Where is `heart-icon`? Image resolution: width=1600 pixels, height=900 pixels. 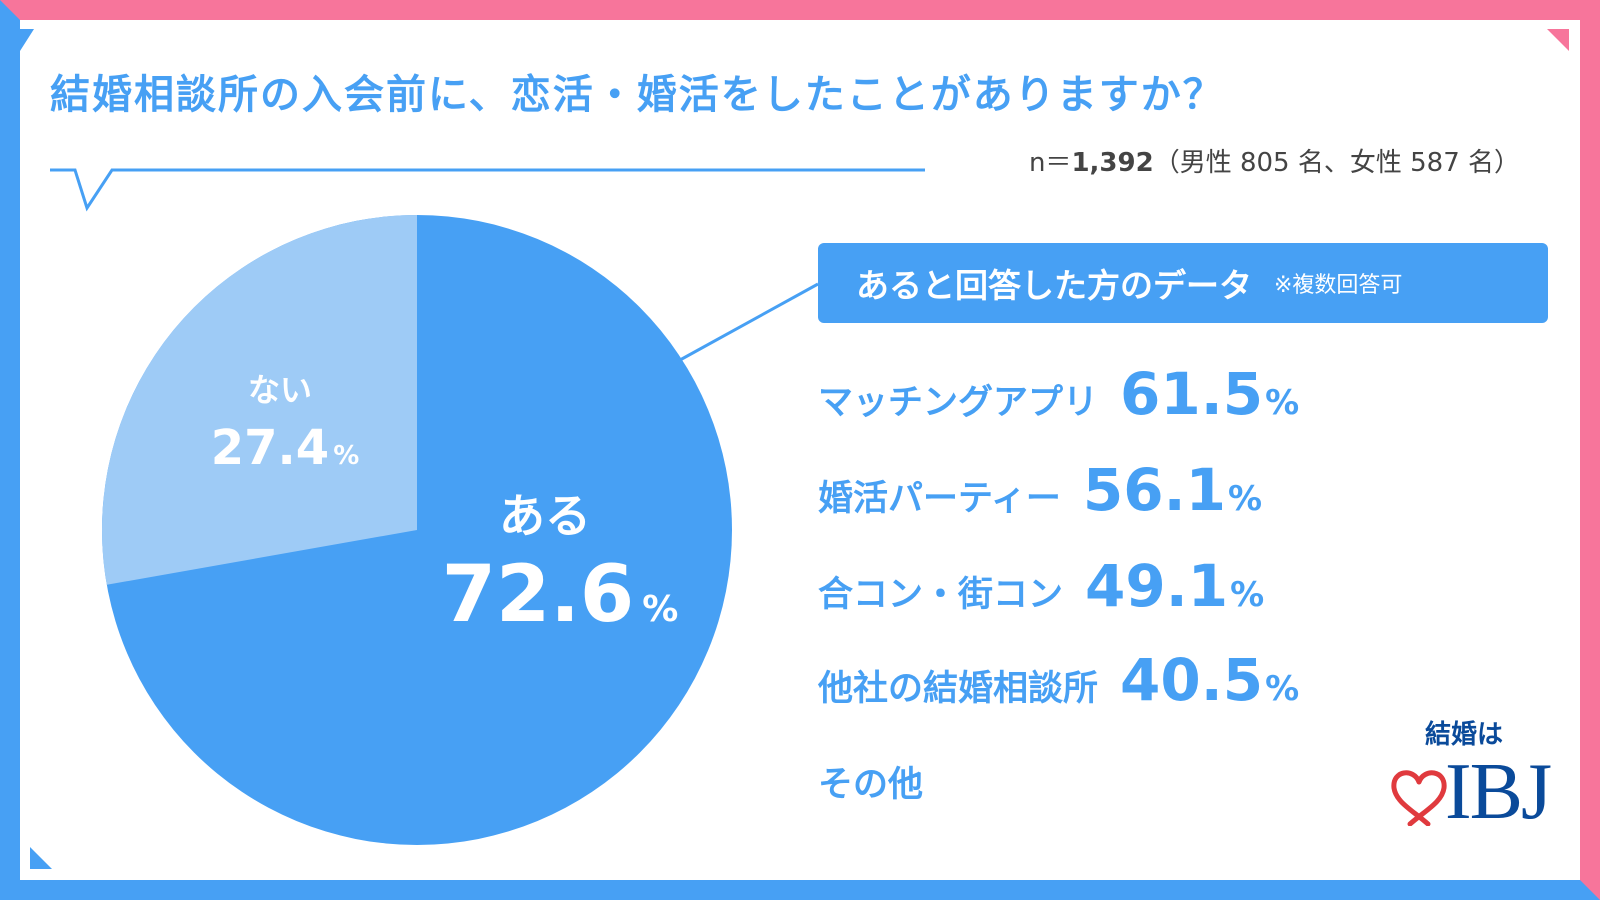 heart-icon is located at coordinates (1419, 798).